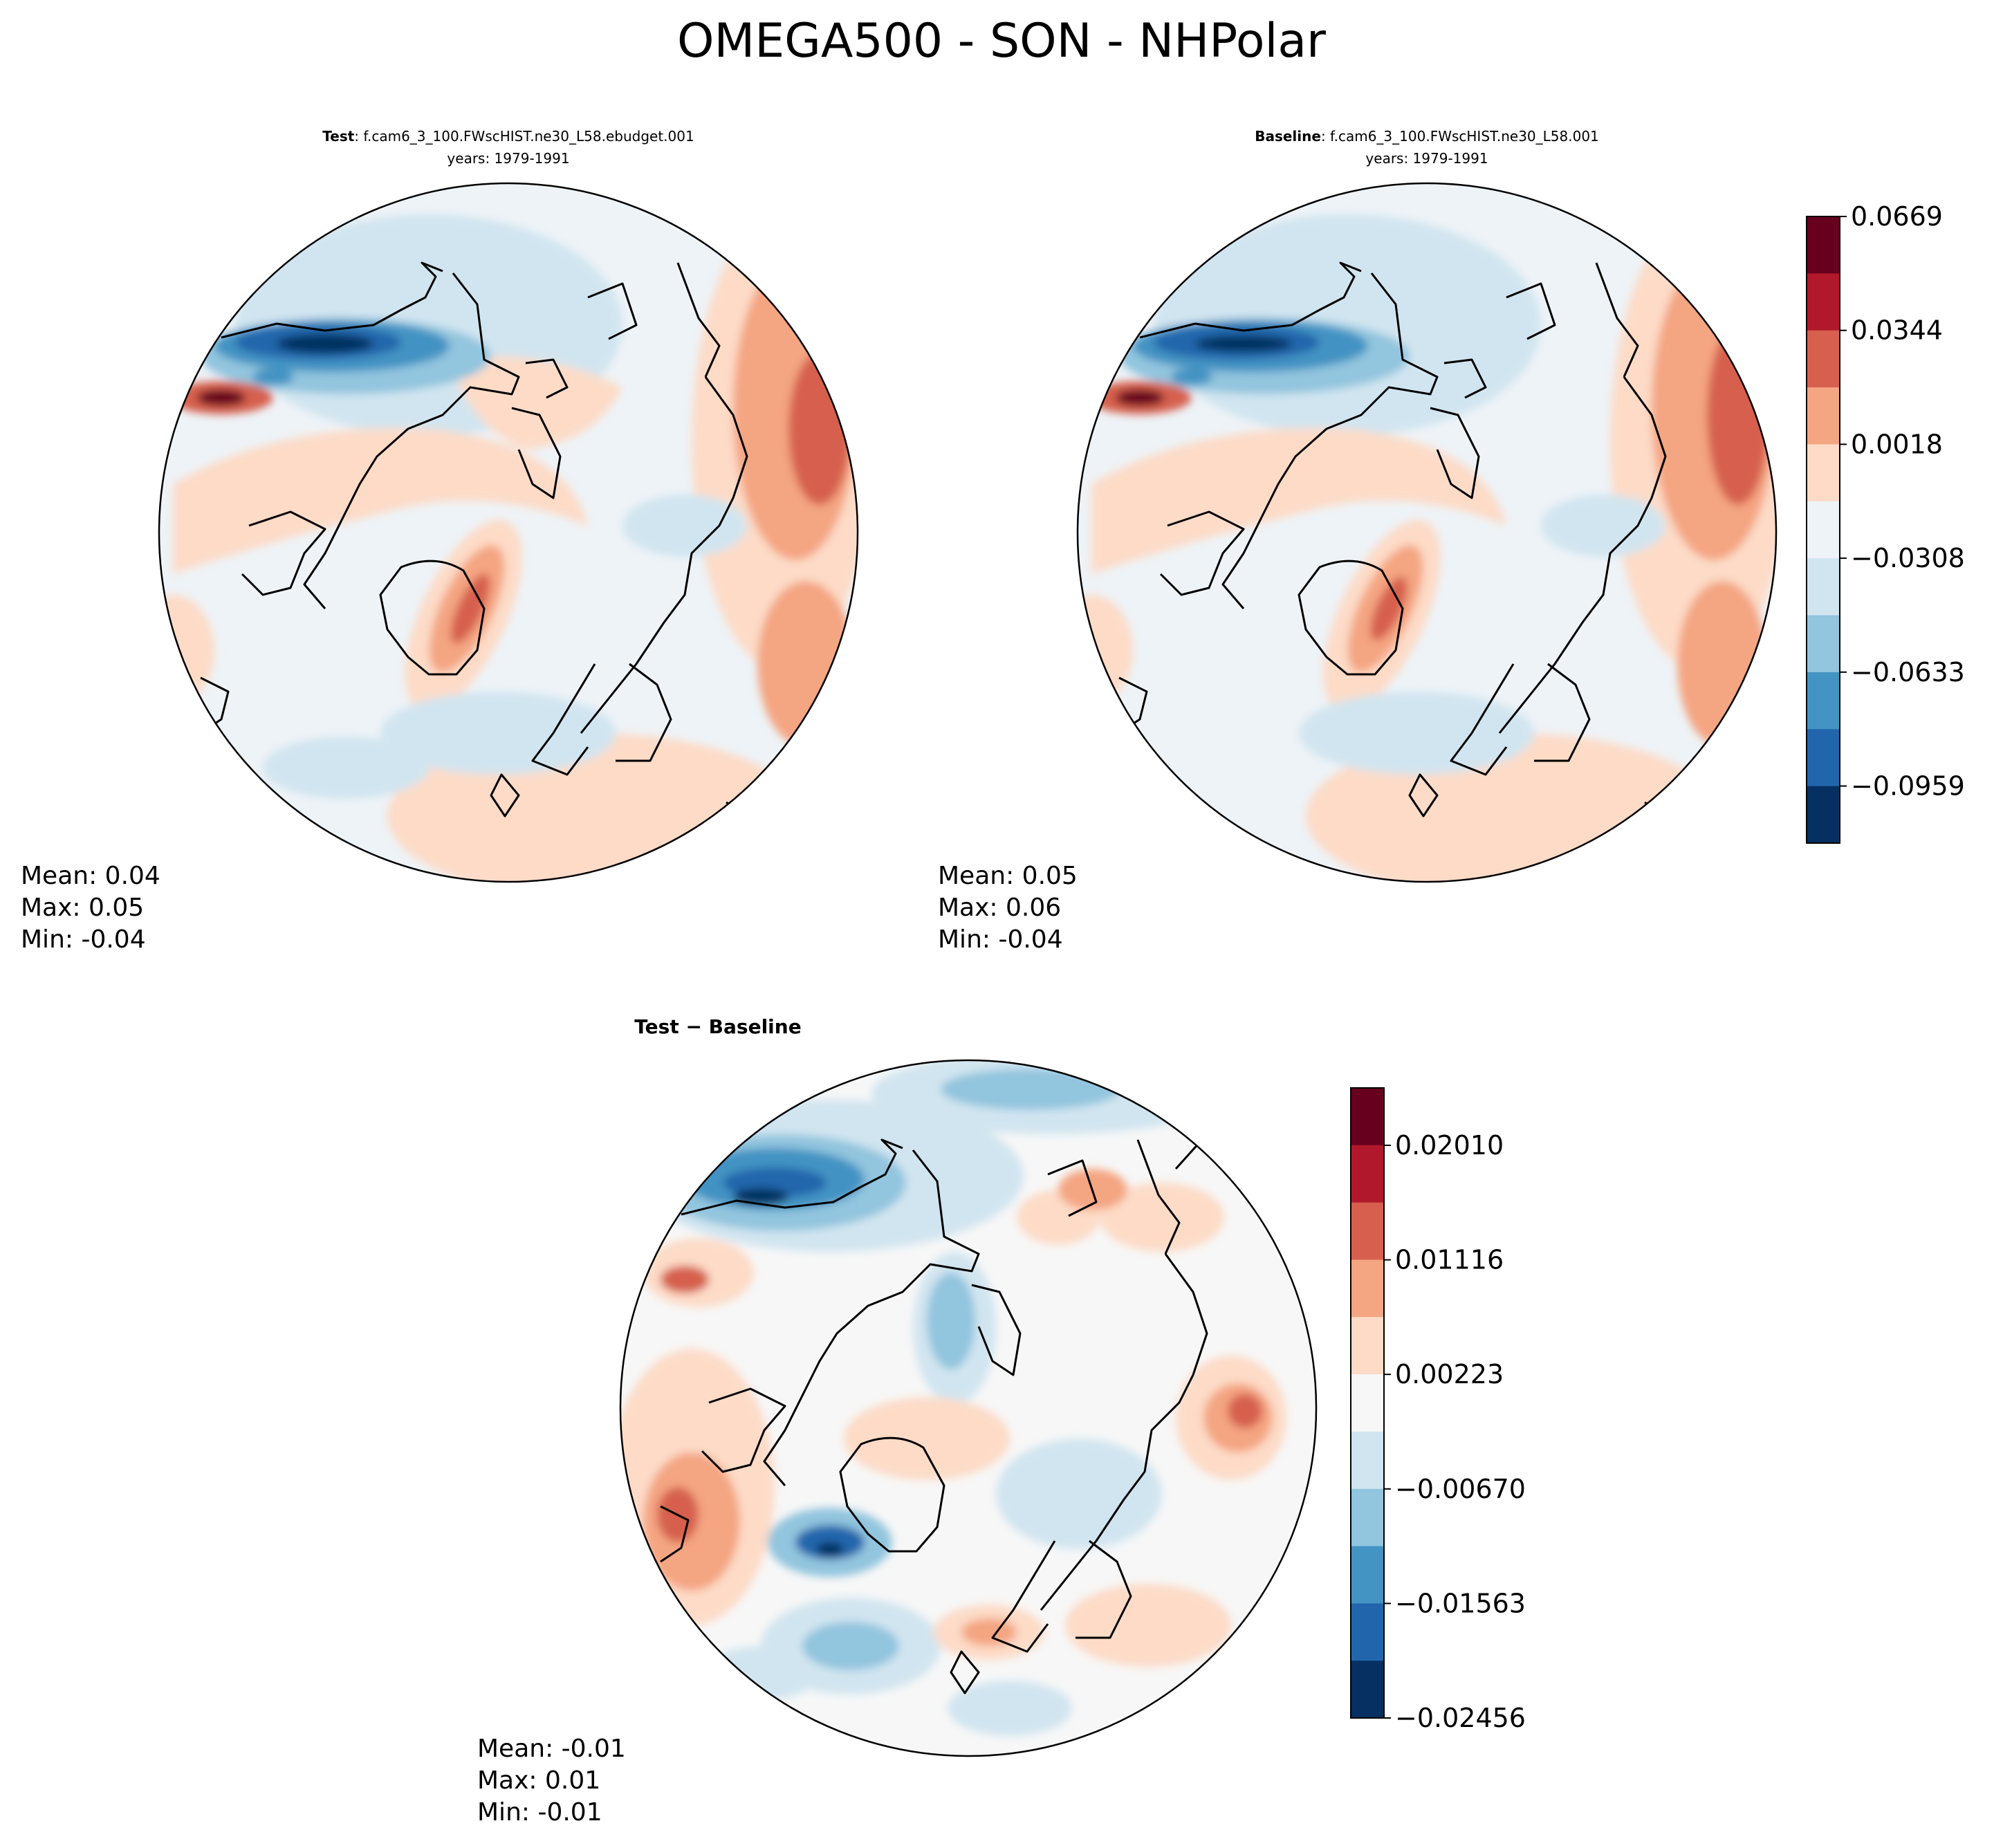 Image resolution: width=2003 pixels, height=1848 pixels. I want to click on colorbar-main-tick-label: −0.0308, so click(1908, 558).